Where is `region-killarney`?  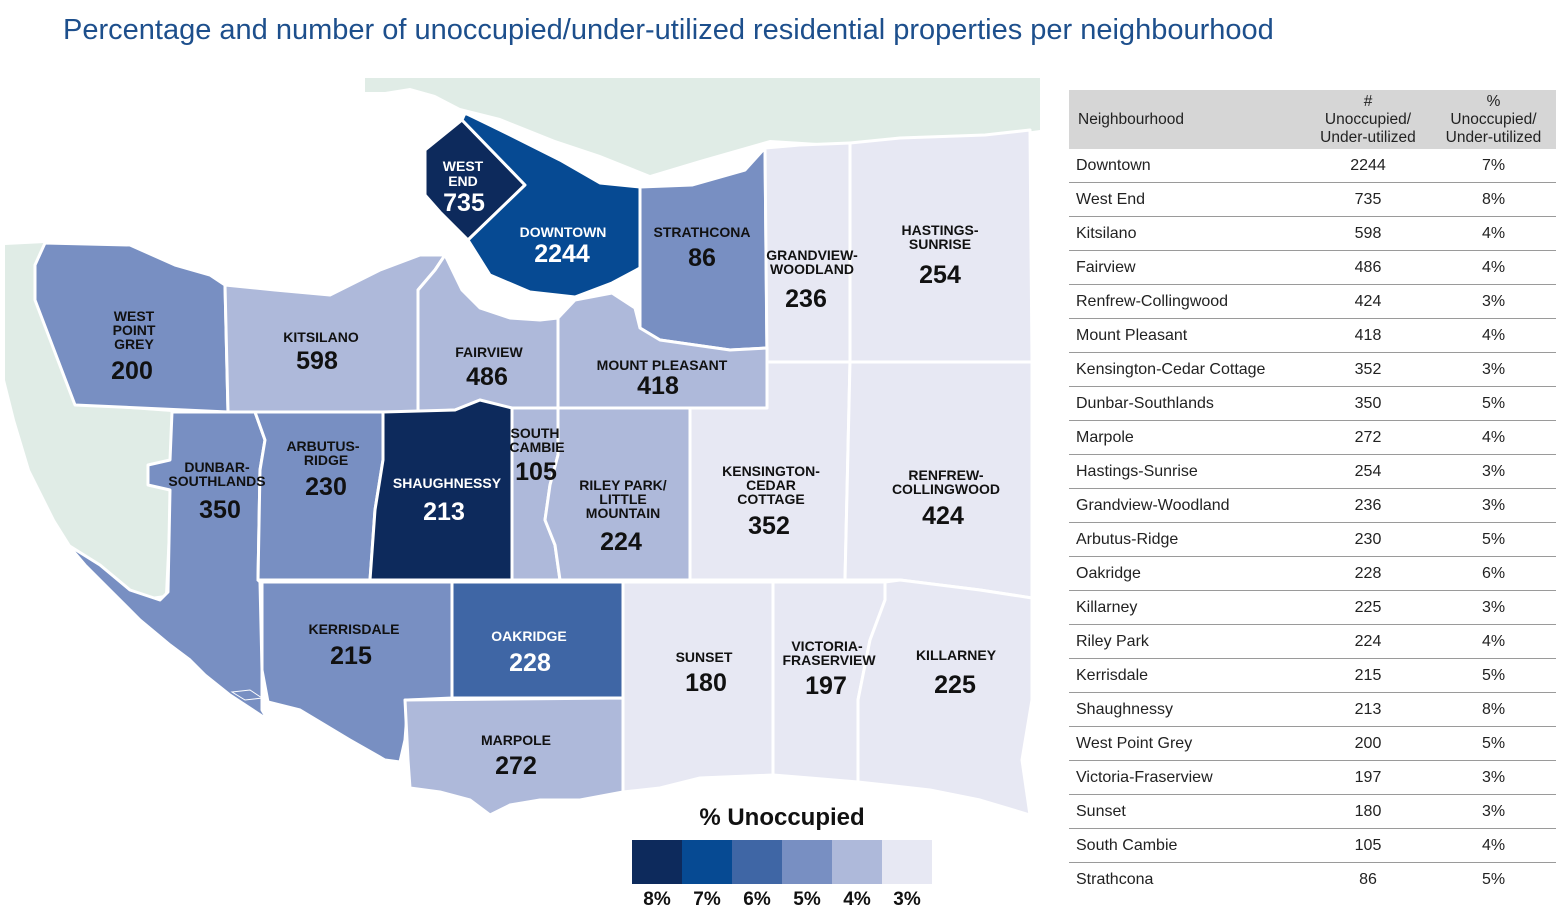 region-killarney is located at coordinates (945, 697).